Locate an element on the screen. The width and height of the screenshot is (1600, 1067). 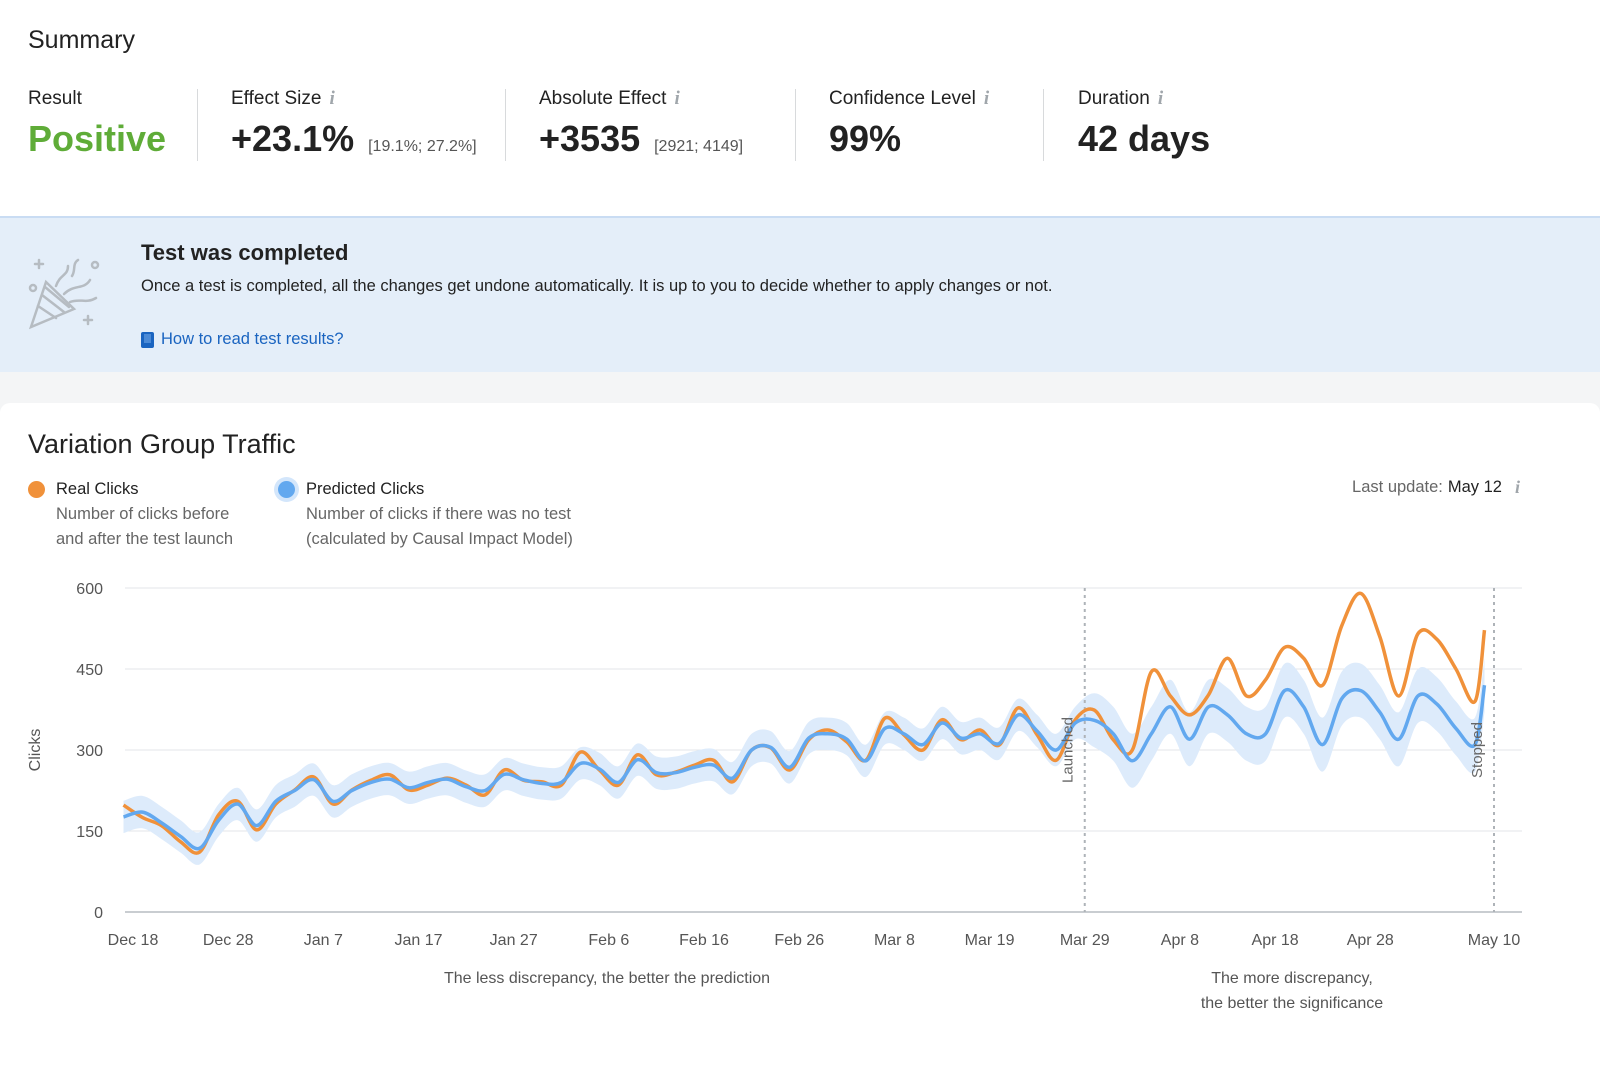
note-right: The more discrepancy, is located at coordinates (1292, 978).